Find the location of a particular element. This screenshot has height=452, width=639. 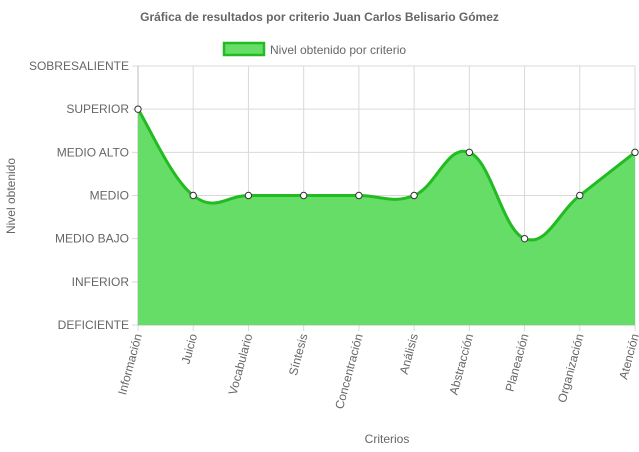

x-tick-label: Concentración is located at coordinates (349, 371).